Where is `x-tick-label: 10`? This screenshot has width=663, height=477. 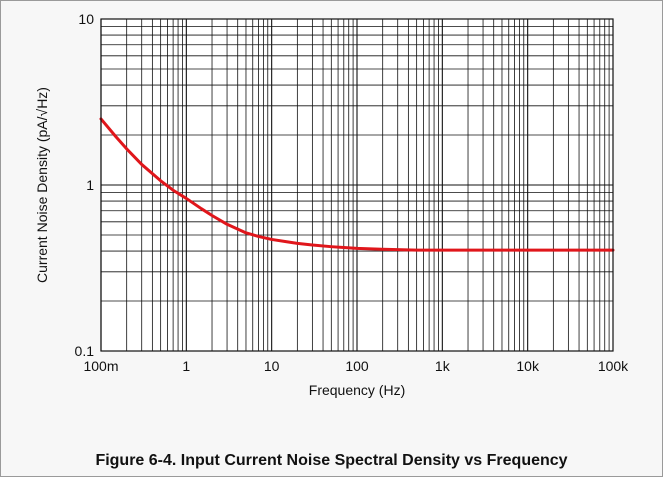 x-tick-label: 10 is located at coordinates (272, 366).